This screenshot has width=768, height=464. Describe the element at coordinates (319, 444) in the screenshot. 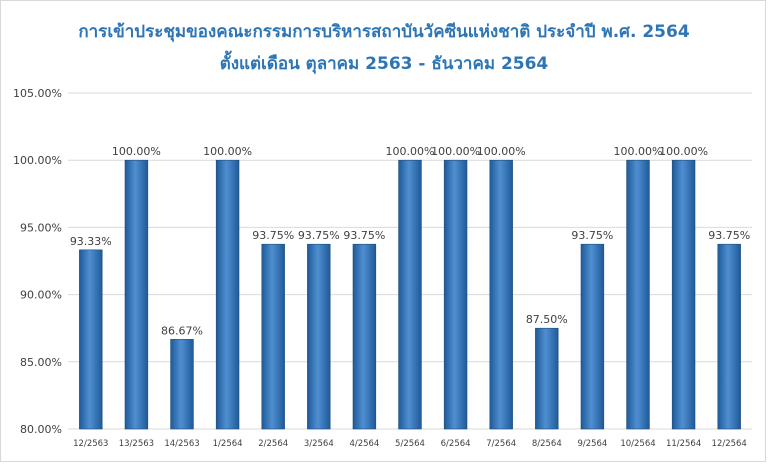

I see `x-tick-label: 3/2564` at that location.